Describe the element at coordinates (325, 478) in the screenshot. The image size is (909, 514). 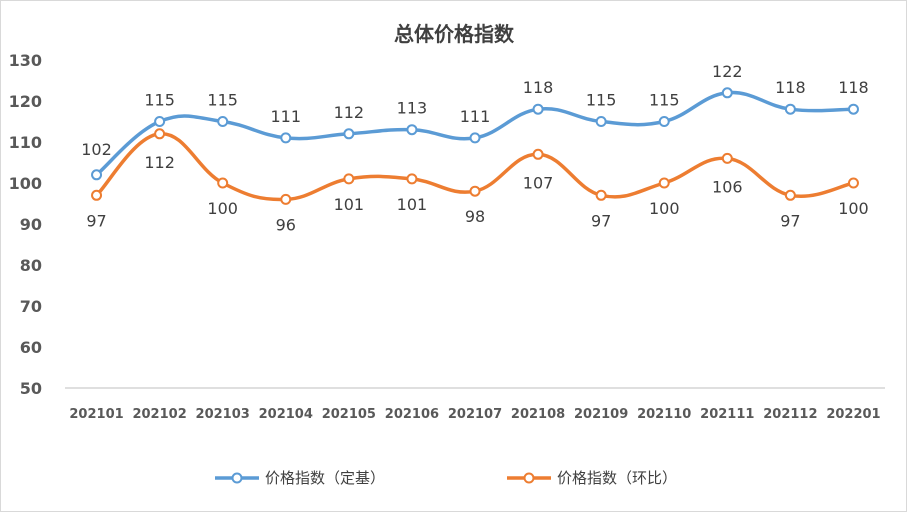
I see `legend-label: 价格指数（定基）` at that location.